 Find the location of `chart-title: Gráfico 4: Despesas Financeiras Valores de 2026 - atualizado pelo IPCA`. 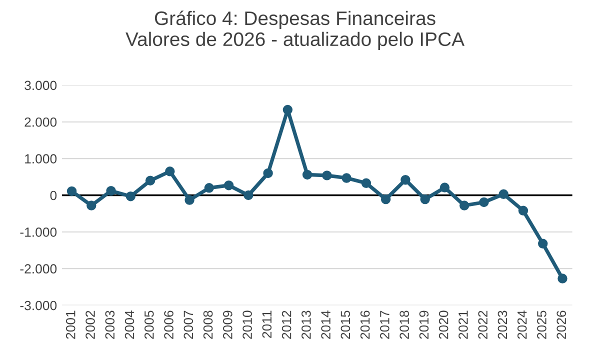

chart-title: Gráfico 4: Despesas Financeiras Valores de 2026 - atualizado pelo IPCA is located at coordinates (295, 30).